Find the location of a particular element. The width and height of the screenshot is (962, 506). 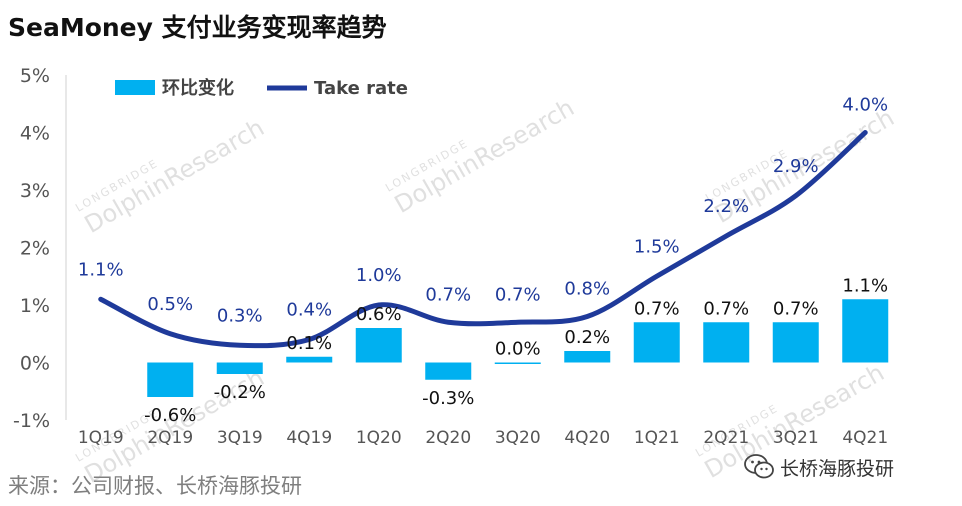

legend-line-label: Take rate is located at coordinates (361, 88).